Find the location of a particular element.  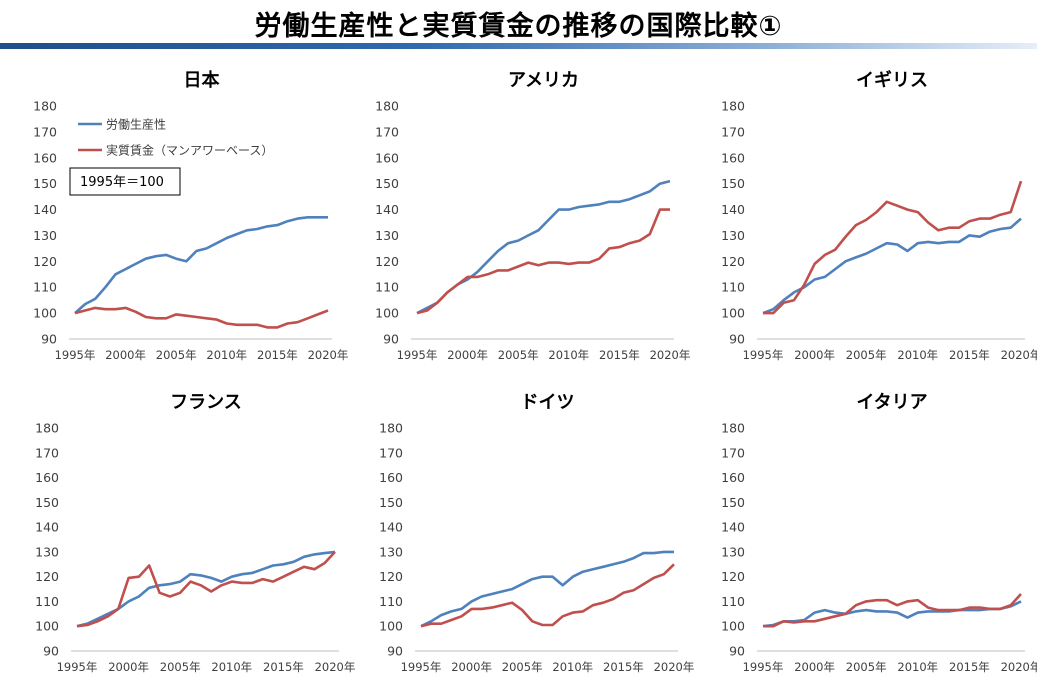

panel-title: イギリス is located at coordinates (892, 80).